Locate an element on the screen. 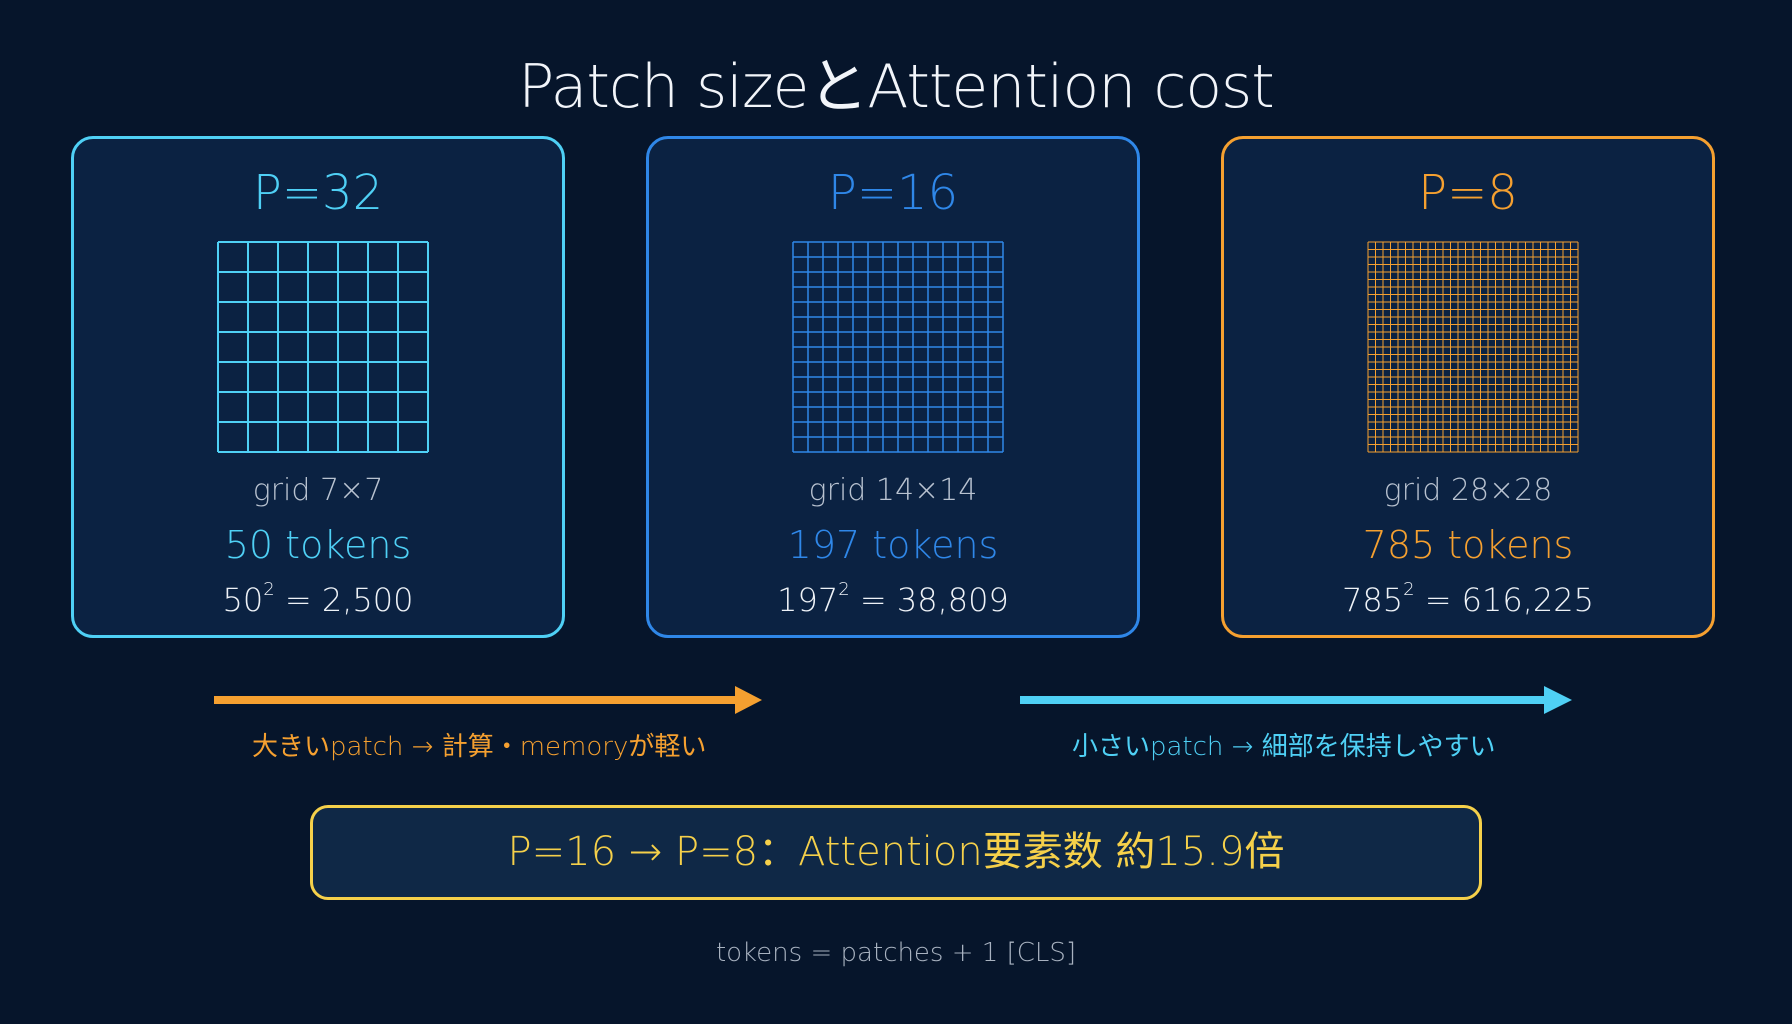  token-count: 785 tokens is located at coordinates (1468, 545).